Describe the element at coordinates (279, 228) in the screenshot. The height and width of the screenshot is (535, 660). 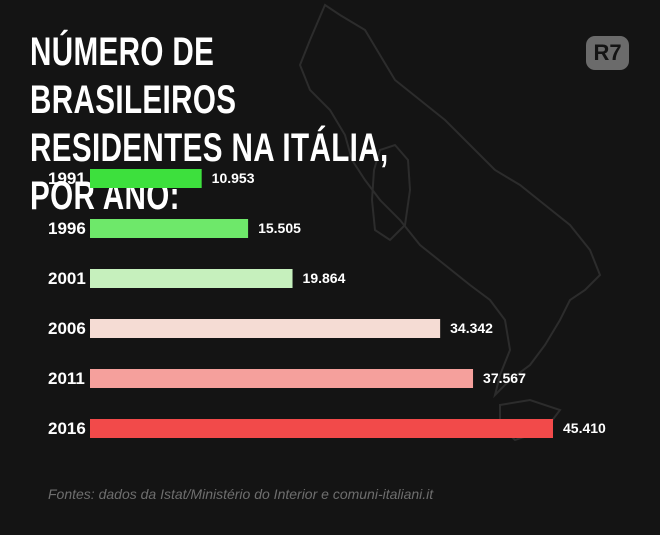
I see `value-label-1996: 15.505` at that location.